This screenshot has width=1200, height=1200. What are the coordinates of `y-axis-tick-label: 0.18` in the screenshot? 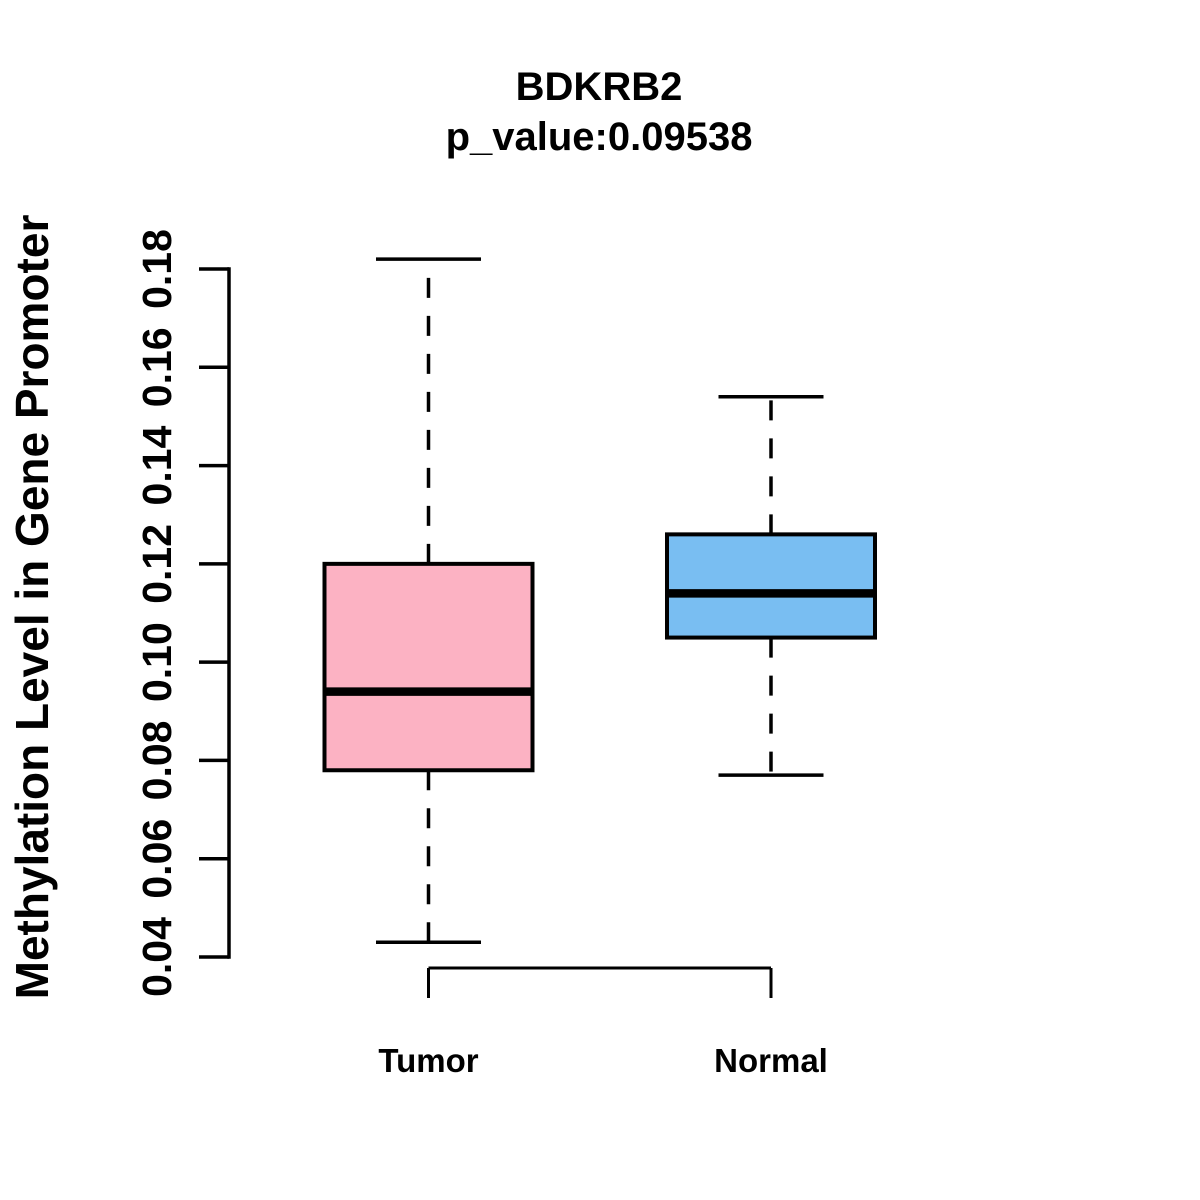 It's located at (157, 269).